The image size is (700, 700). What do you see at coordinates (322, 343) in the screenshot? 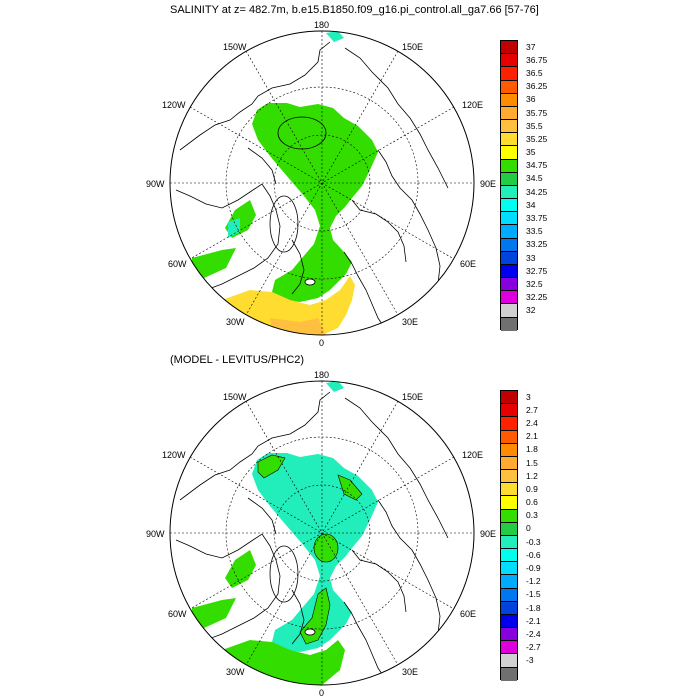
I see `top-lon-label-0: 0` at bounding box center [322, 343].